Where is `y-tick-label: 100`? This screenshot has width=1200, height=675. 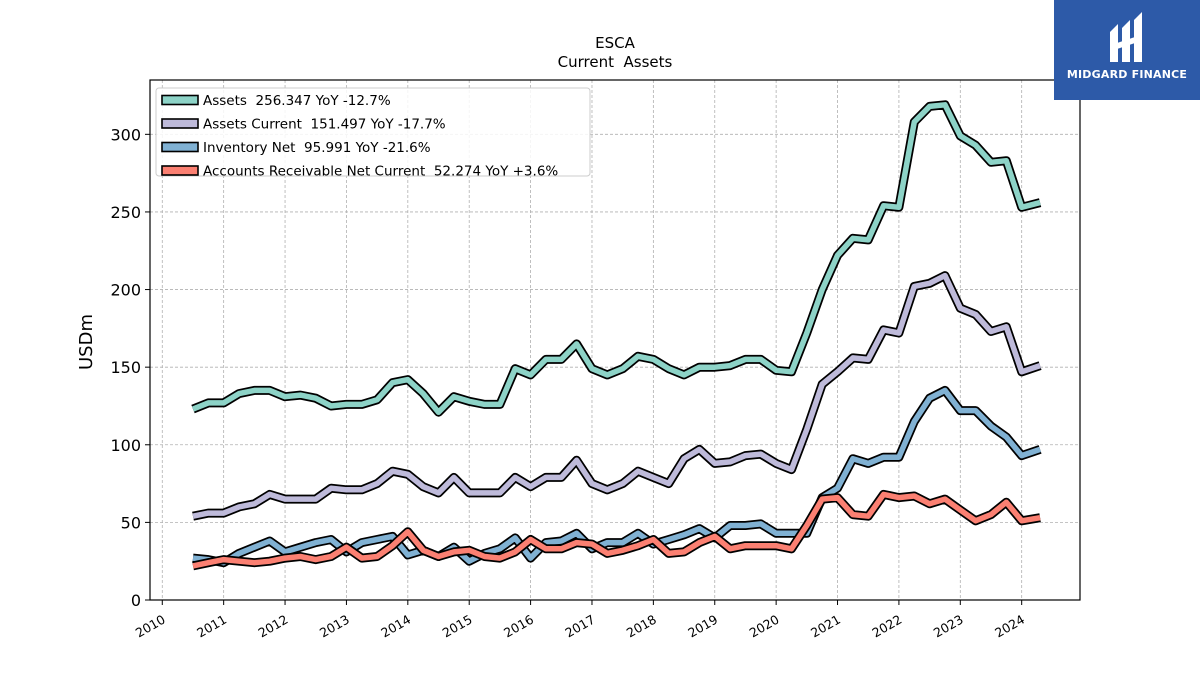 y-tick-label: 100 is located at coordinates (125, 445).